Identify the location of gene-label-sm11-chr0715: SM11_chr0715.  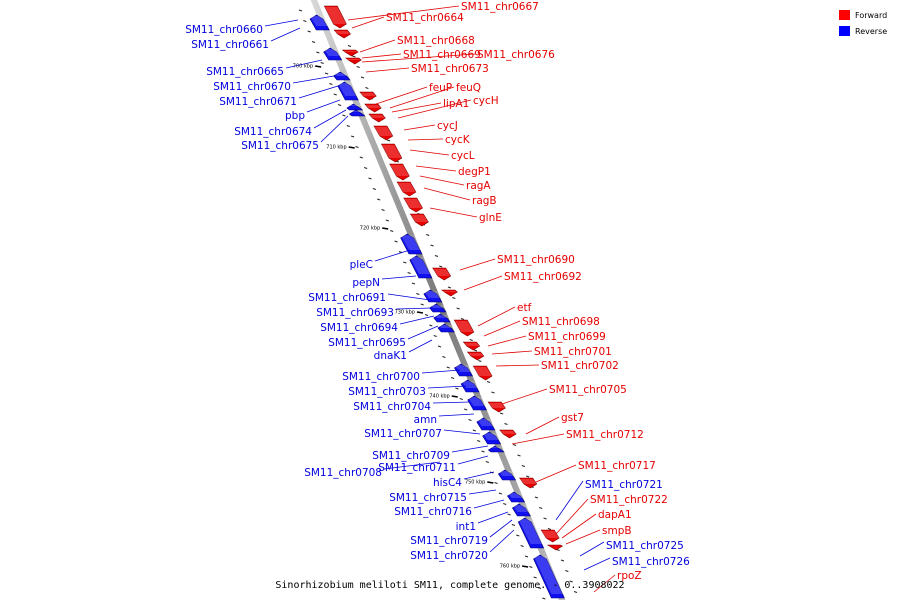
(428, 498).